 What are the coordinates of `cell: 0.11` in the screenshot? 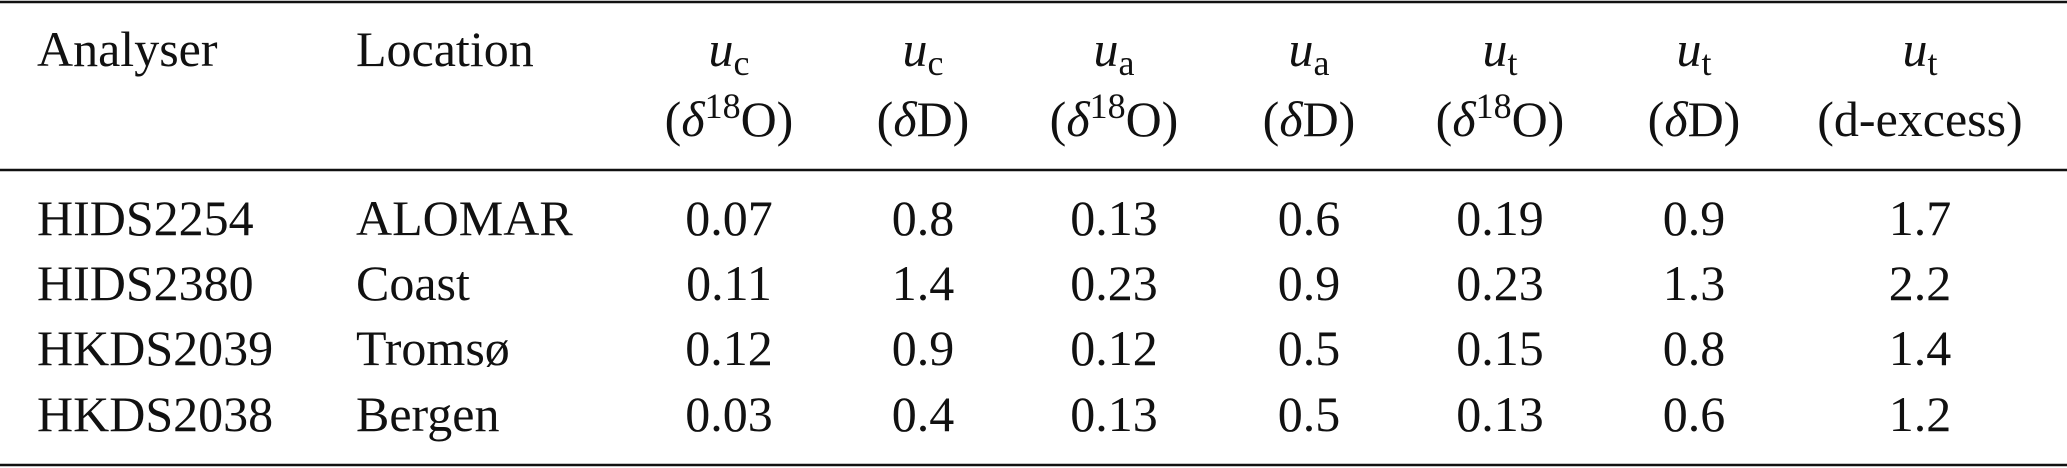 It's located at (729, 283).